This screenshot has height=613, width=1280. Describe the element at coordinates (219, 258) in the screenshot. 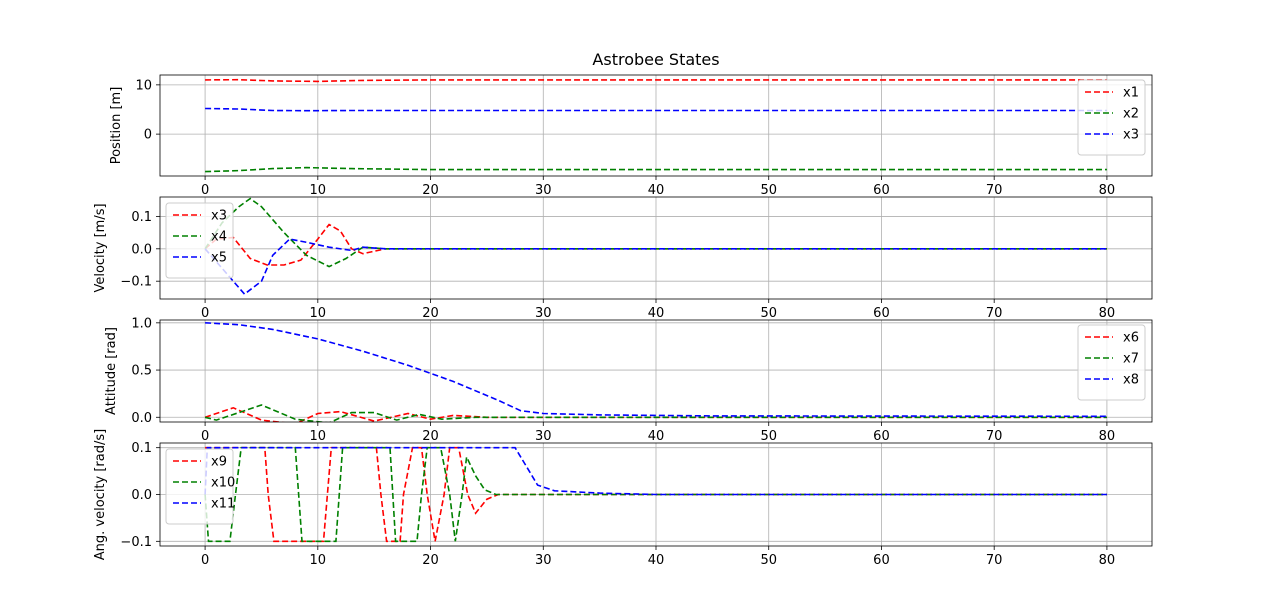

I see `legend-label-x5: x5` at that location.